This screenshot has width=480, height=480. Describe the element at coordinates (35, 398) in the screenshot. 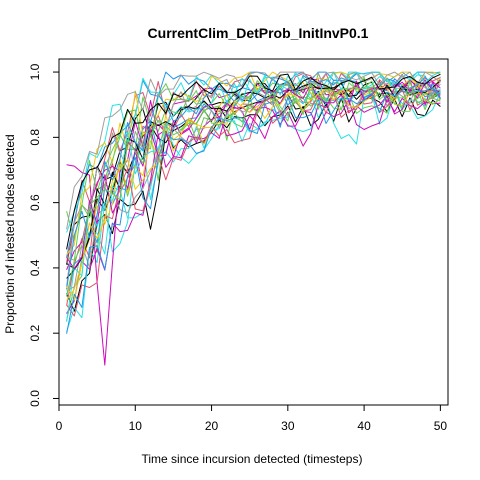

I see `y-tick-label: 0.0` at that location.